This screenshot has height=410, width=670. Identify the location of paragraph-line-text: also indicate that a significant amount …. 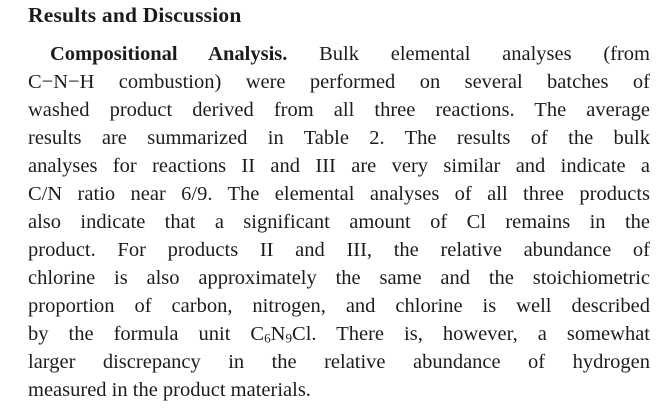
(339, 222).